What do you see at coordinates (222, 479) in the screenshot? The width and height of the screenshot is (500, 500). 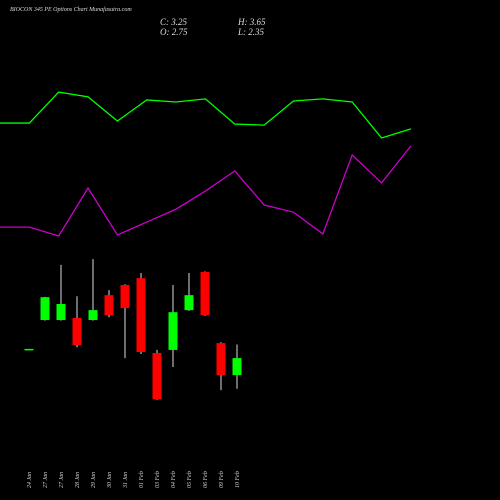 I see `x-tick-label: 09 Feb` at bounding box center [222, 479].